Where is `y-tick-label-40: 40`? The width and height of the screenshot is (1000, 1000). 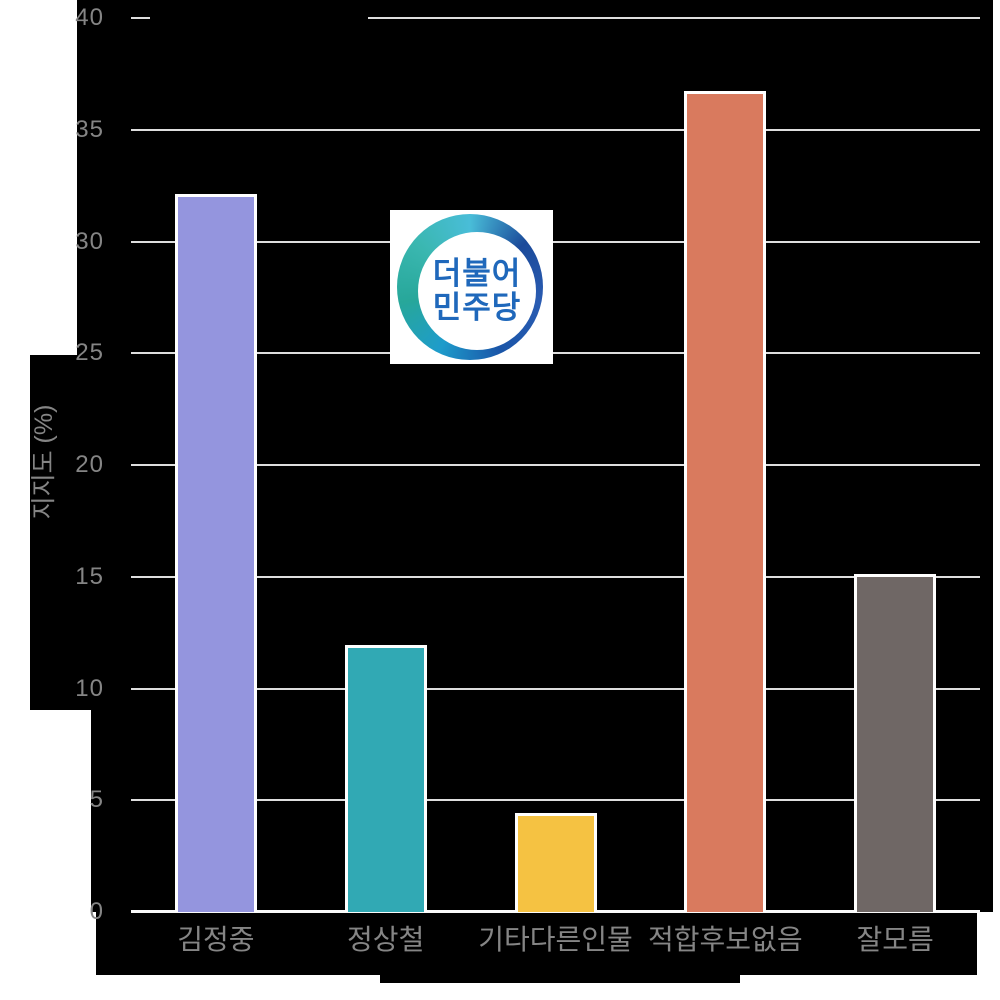 y-tick-label-40: 40 is located at coordinates (89, 17).